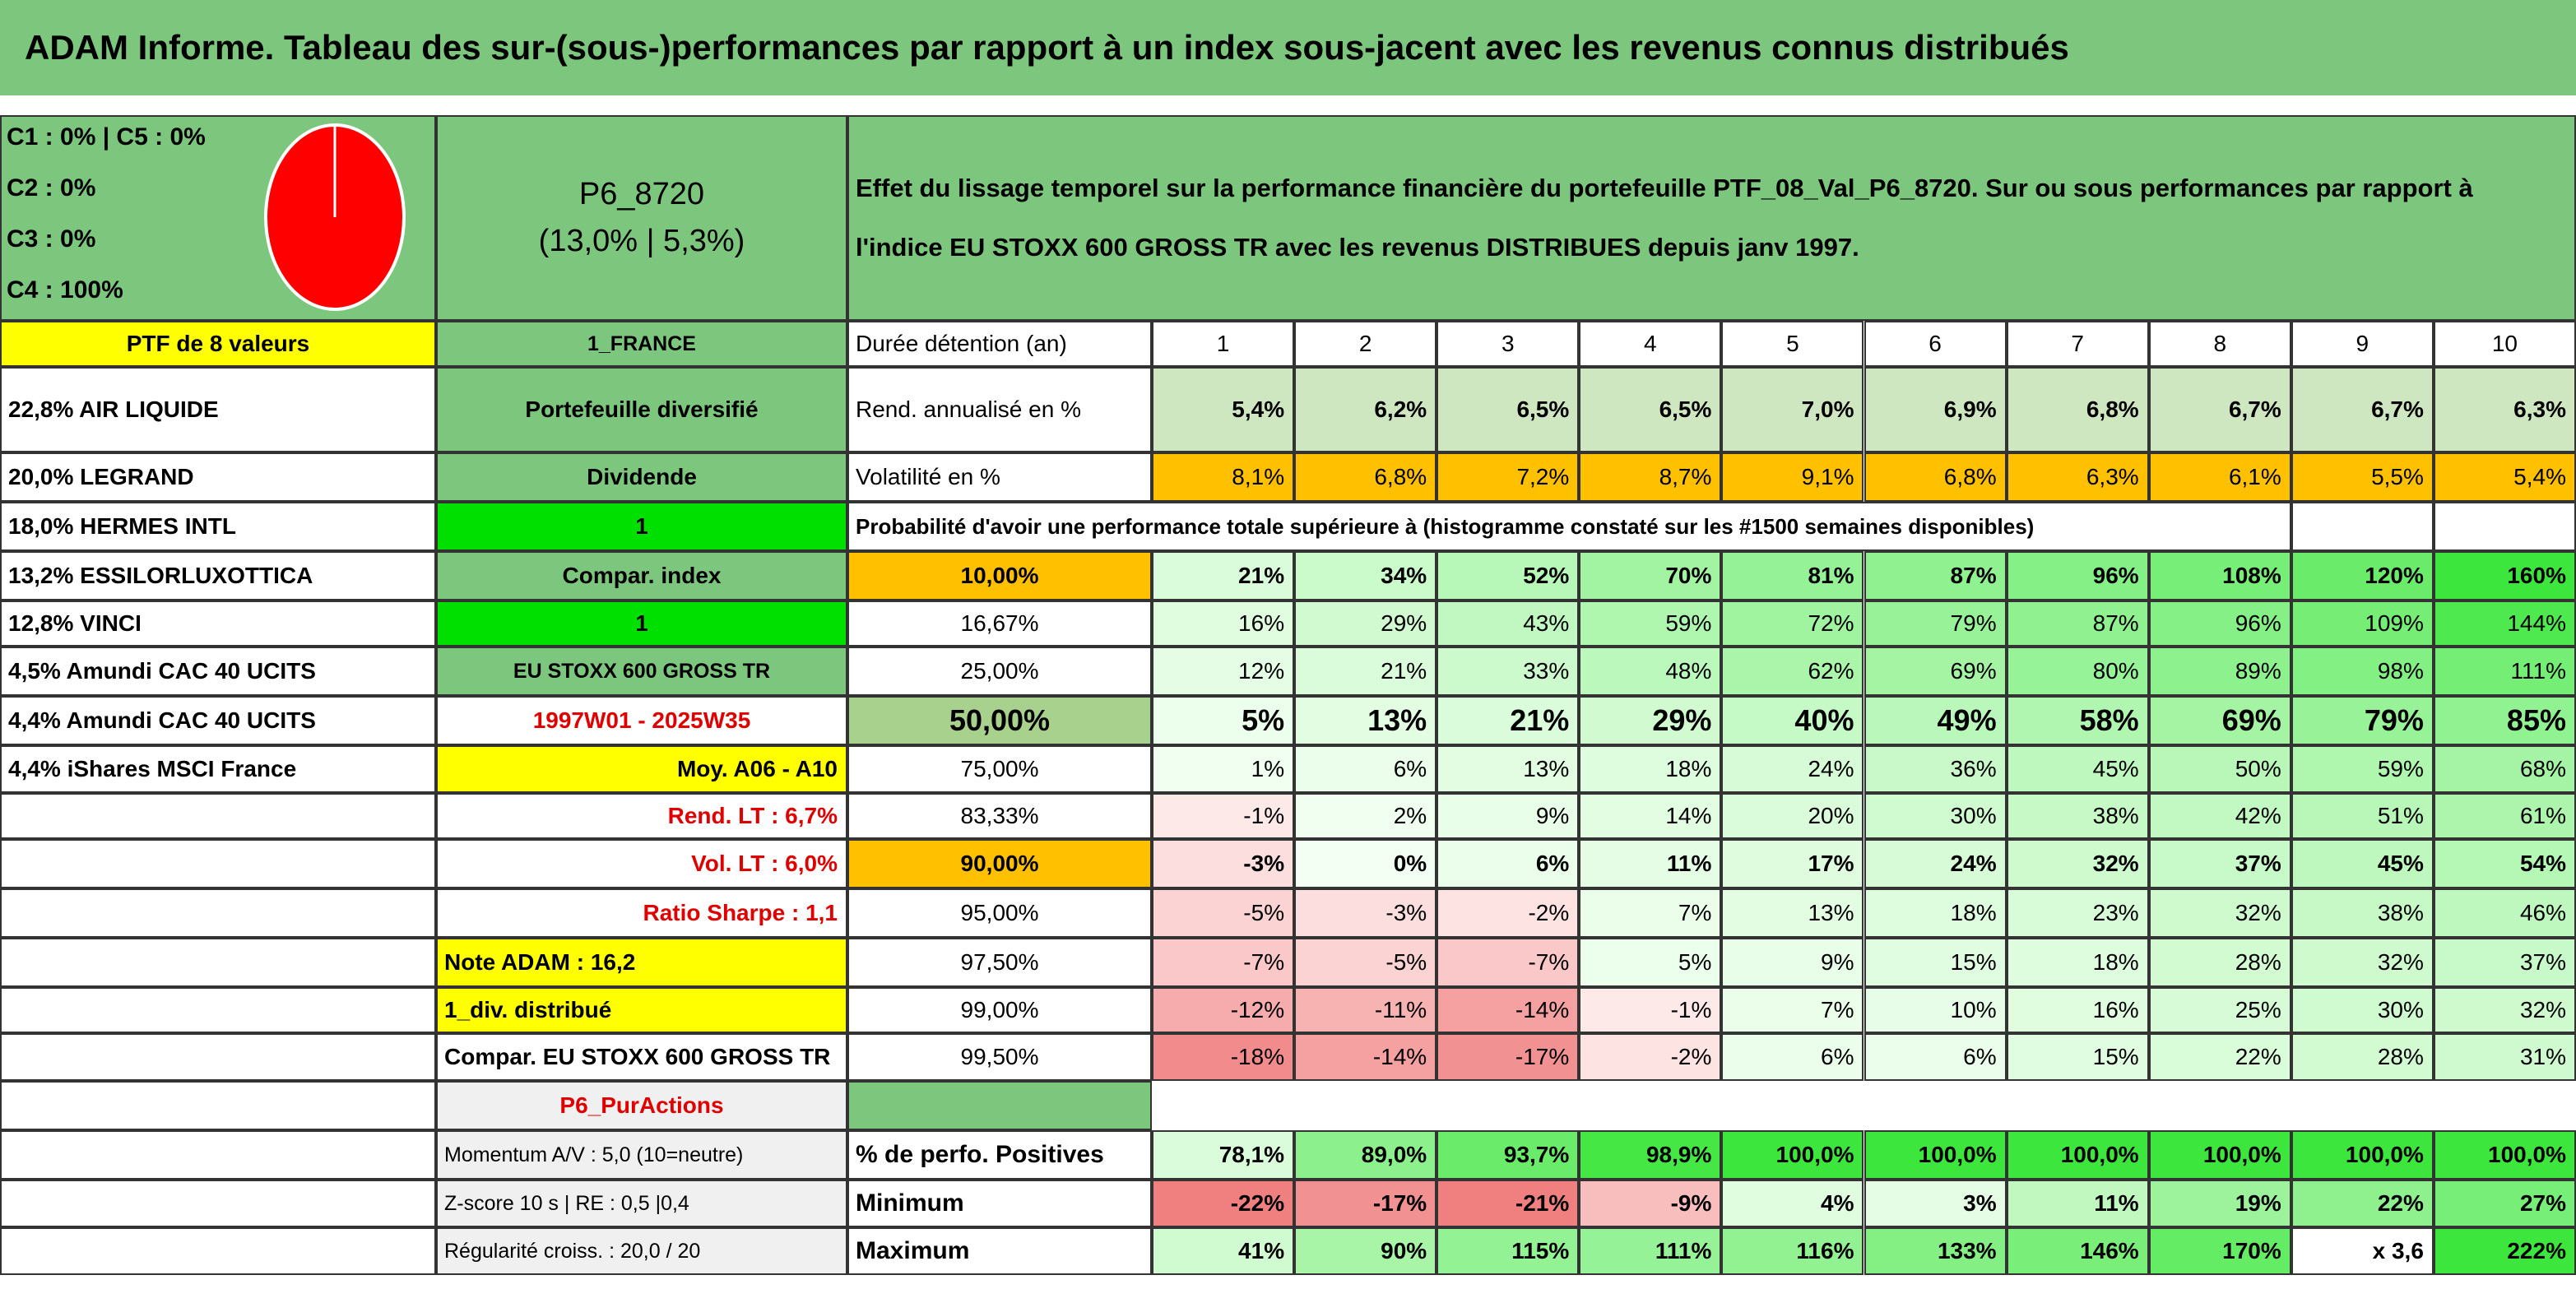 The width and height of the screenshot is (2576, 1289). What do you see at coordinates (2219, 623) in the screenshot?
I see `probability-value: 96%` at bounding box center [2219, 623].